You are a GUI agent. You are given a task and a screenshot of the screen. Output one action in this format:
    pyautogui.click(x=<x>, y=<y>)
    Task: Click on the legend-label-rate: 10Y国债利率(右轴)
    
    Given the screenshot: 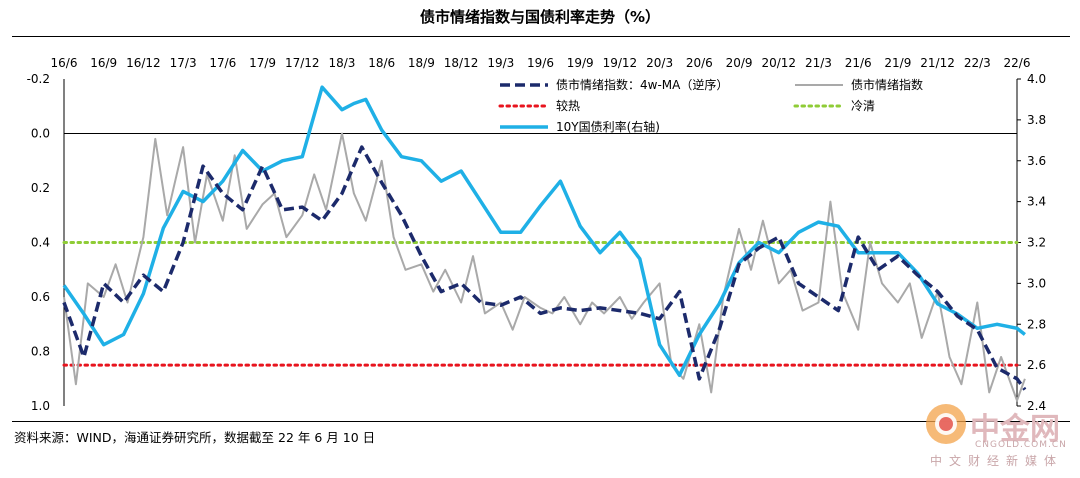 What is the action you would take?
    pyautogui.click(x=608, y=126)
    